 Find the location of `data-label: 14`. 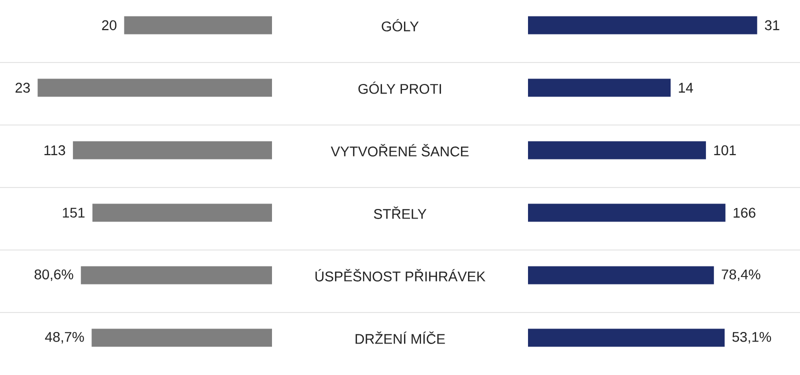

data-label: 14 is located at coordinates (686, 87).